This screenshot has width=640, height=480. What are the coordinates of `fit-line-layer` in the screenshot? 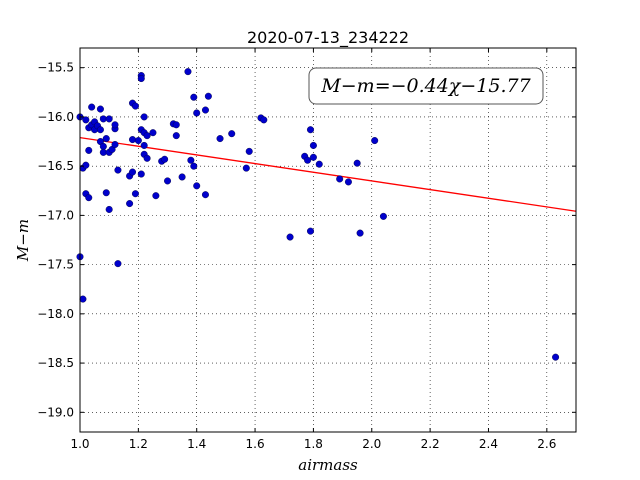 It's located at (328, 174).